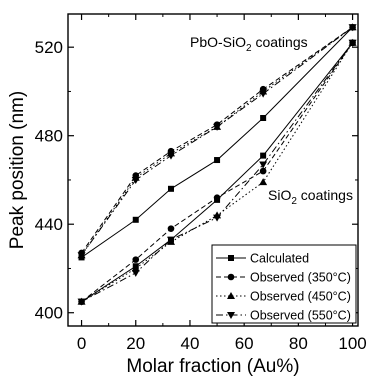 This screenshot has width=368, height=377. What do you see at coordinates (81, 343) in the screenshot?
I see `x-tick-label-0: 0` at bounding box center [81, 343].